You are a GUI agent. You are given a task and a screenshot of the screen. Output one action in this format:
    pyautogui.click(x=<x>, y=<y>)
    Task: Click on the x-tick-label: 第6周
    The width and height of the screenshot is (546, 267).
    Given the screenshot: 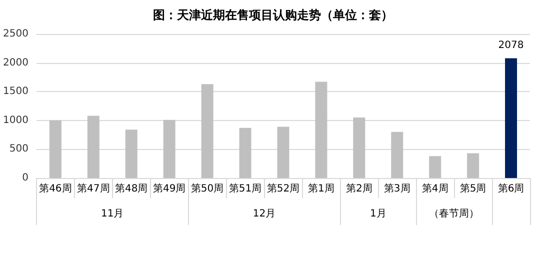 What is the action you would take?
    pyautogui.click(x=511, y=188)
    